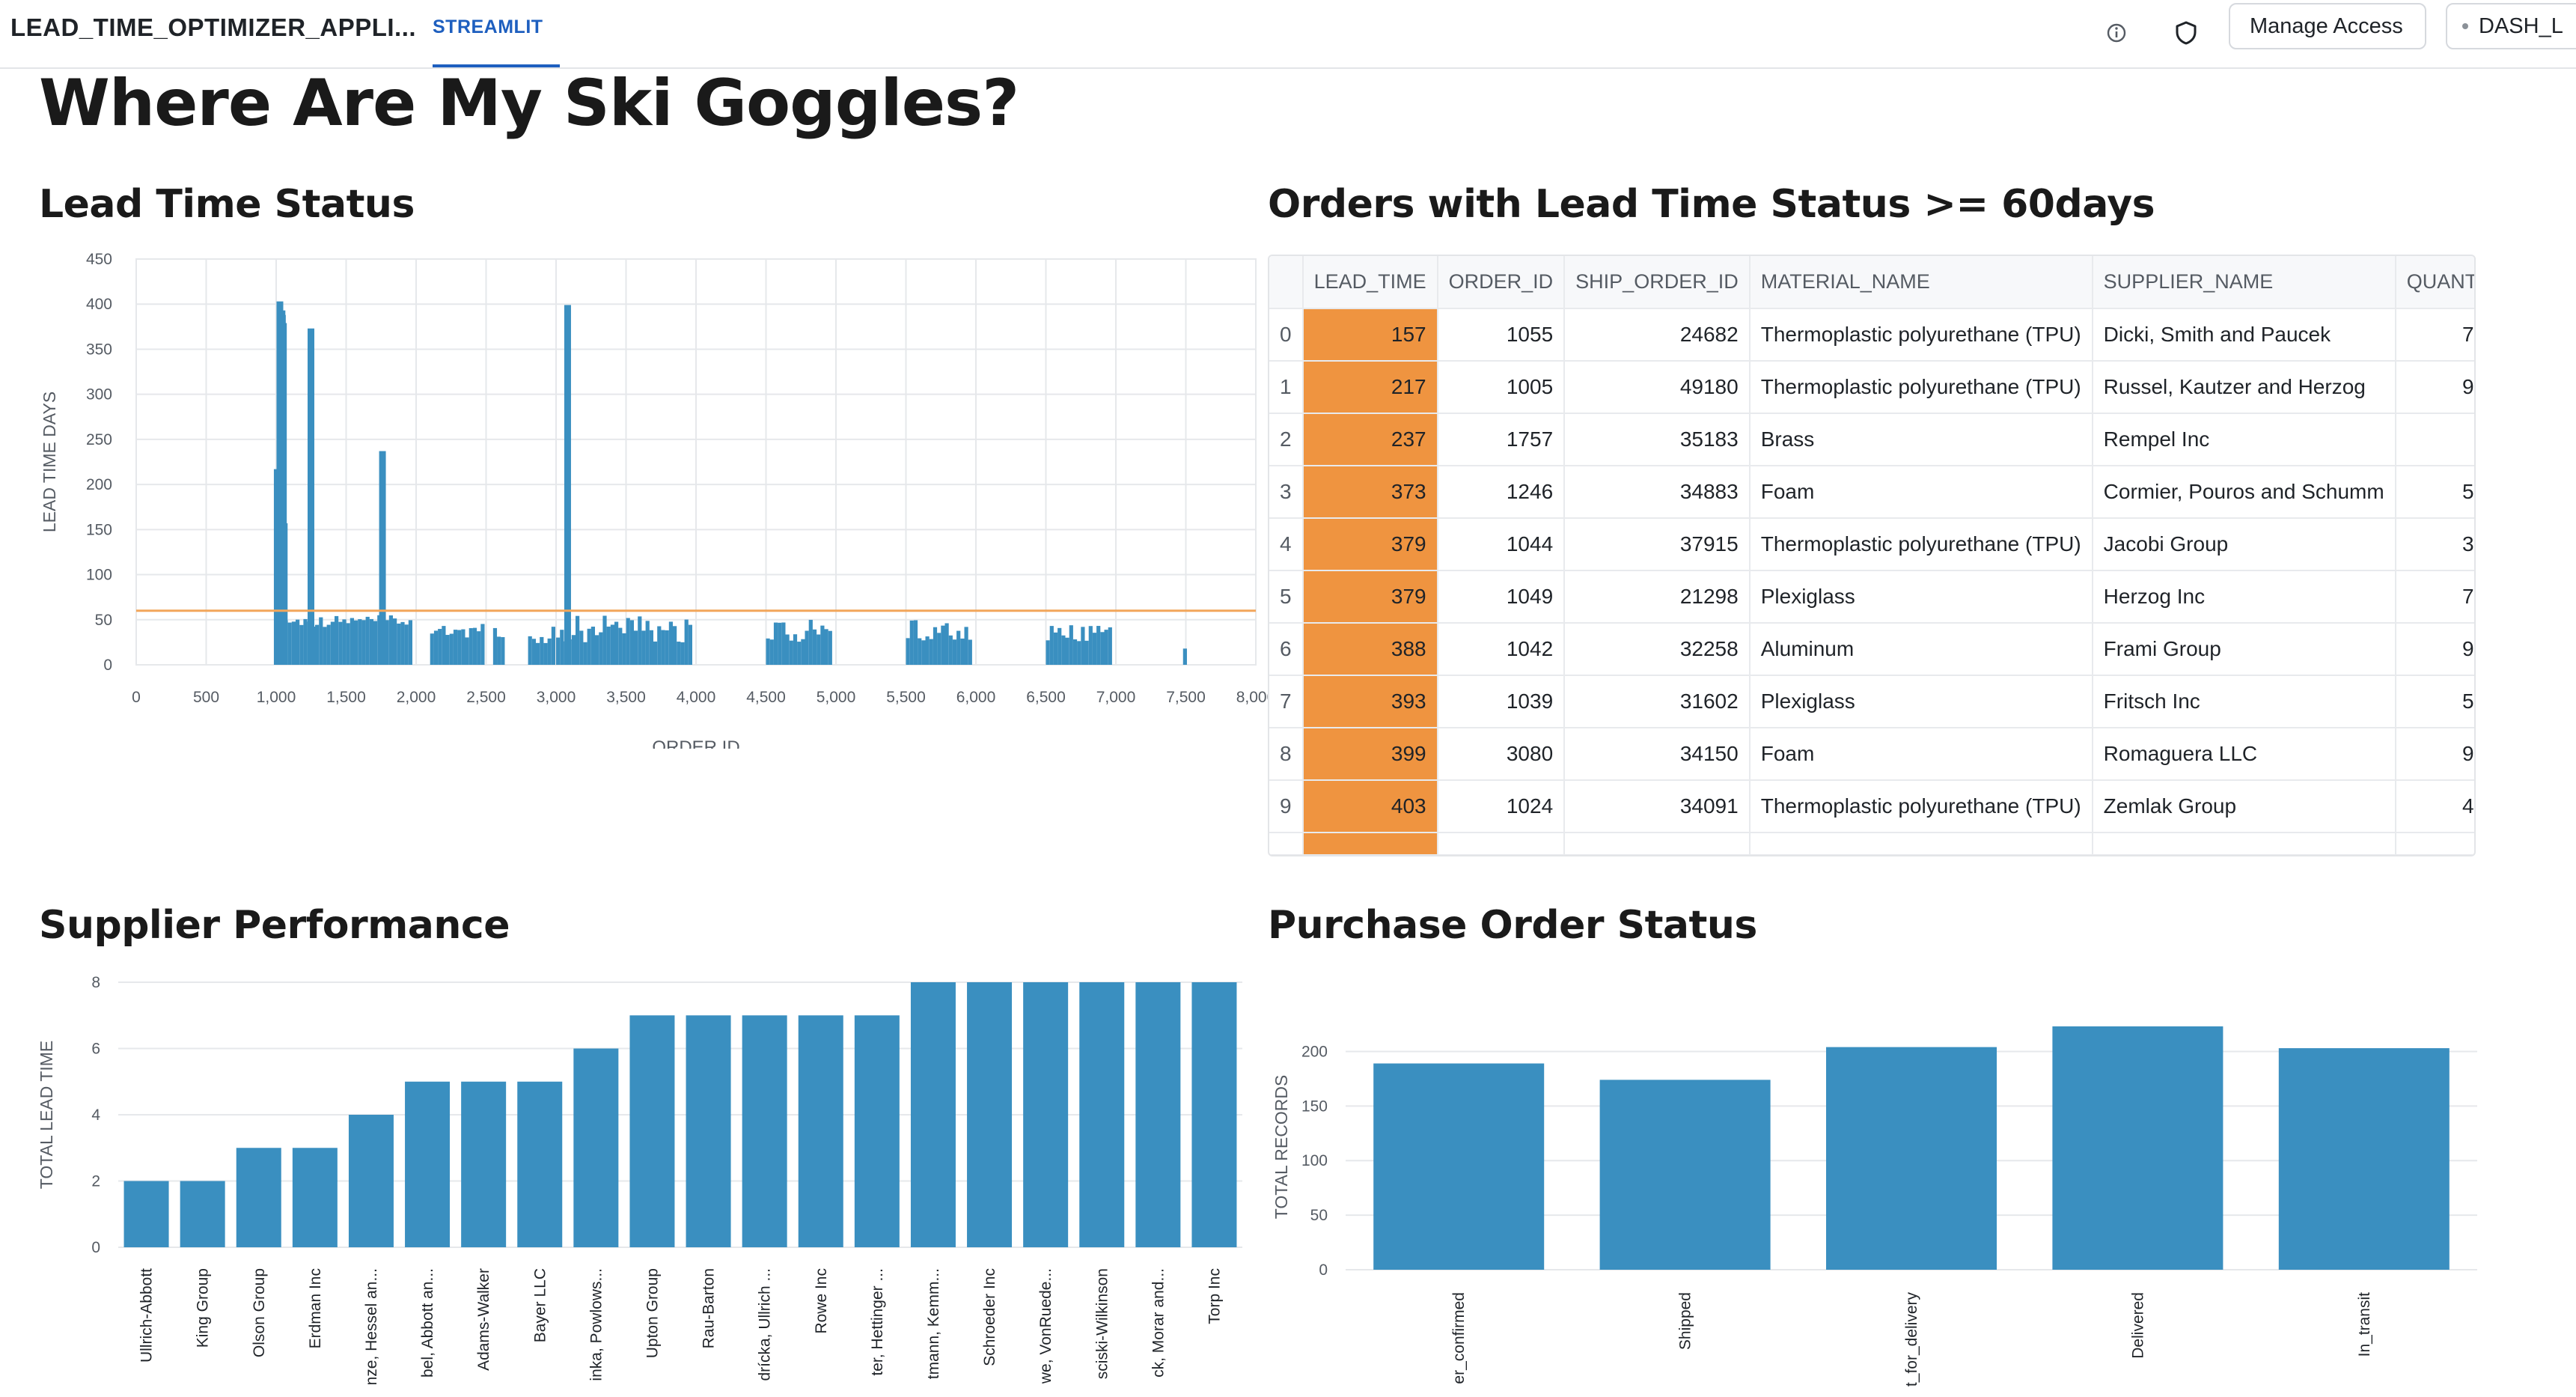 The height and width of the screenshot is (1397, 2576). I want to click on dash-button: DASH_L, so click(2511, 26).